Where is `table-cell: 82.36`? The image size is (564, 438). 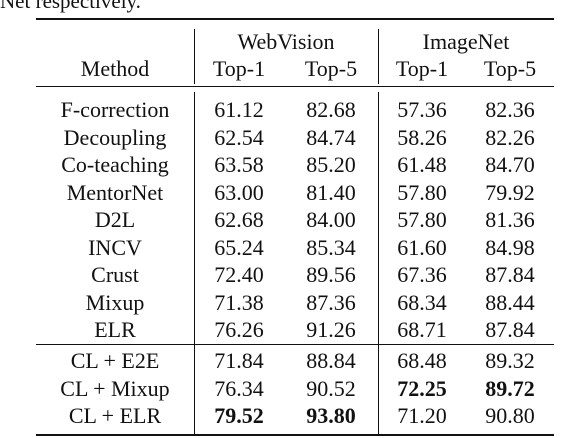 table-cell: 82.36 is located at coordinates (510, 109).